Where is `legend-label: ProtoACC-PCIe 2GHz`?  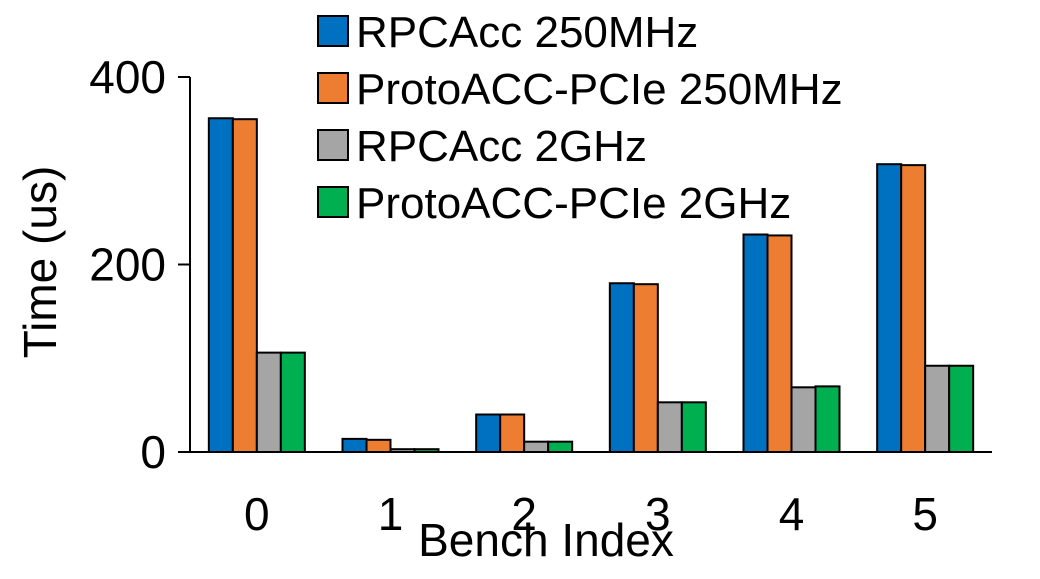
legend-label: ProtoACC-PCIe 2GHz is located at coordinates (573, 203).